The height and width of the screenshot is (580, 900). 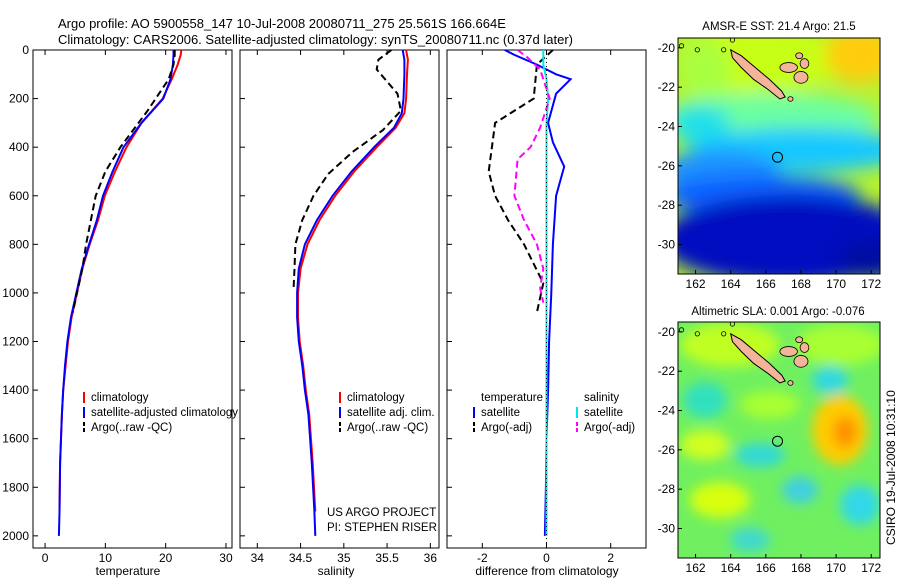 What do you see at coordinates (777, 312) in the screenshot?
I see `sla-map-title: Altimetric SLA: 0.001 Argo: -0.076` at bounding box center [777, 312].